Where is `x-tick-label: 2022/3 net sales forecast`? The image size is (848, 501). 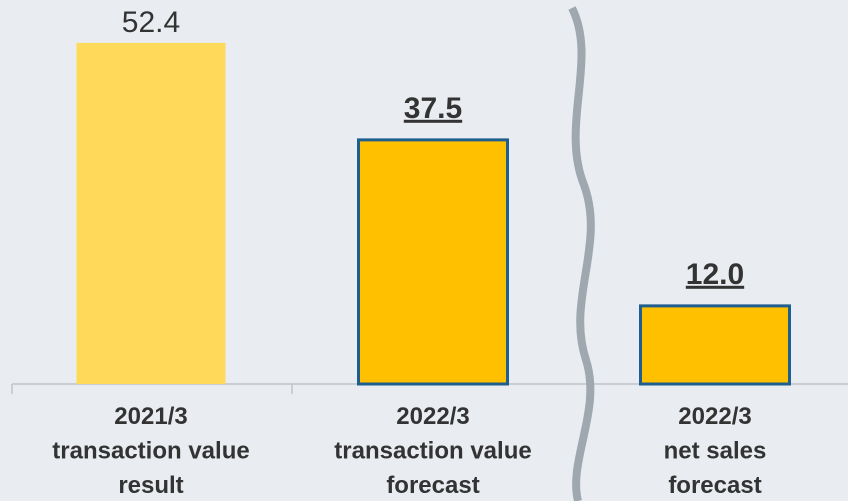
x-tick-label: 2022/3 net sales forecast is located at coordinates (715, 451).